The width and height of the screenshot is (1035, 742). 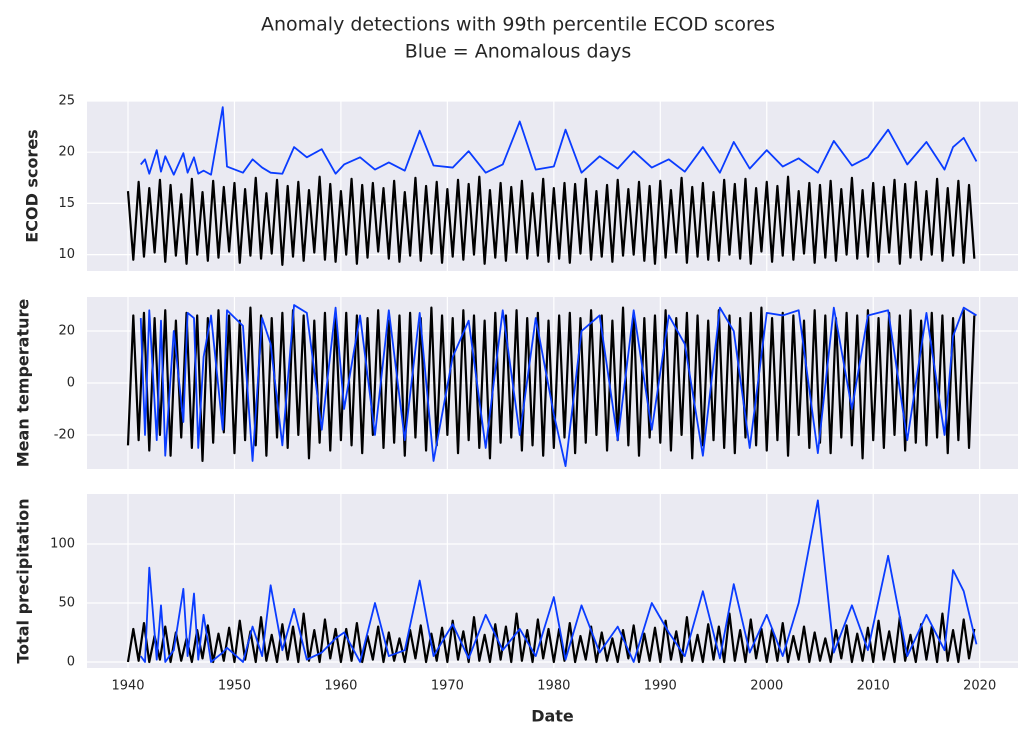 I want to click on y-tick-label: 10, so click(x=66, y=254).